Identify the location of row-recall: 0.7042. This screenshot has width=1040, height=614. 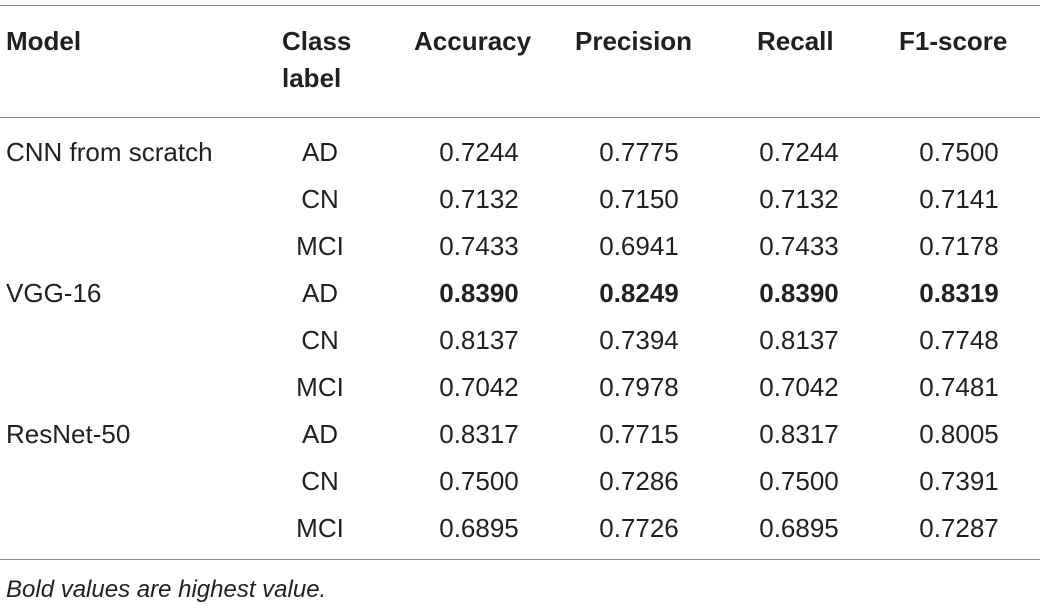
(799, 387).